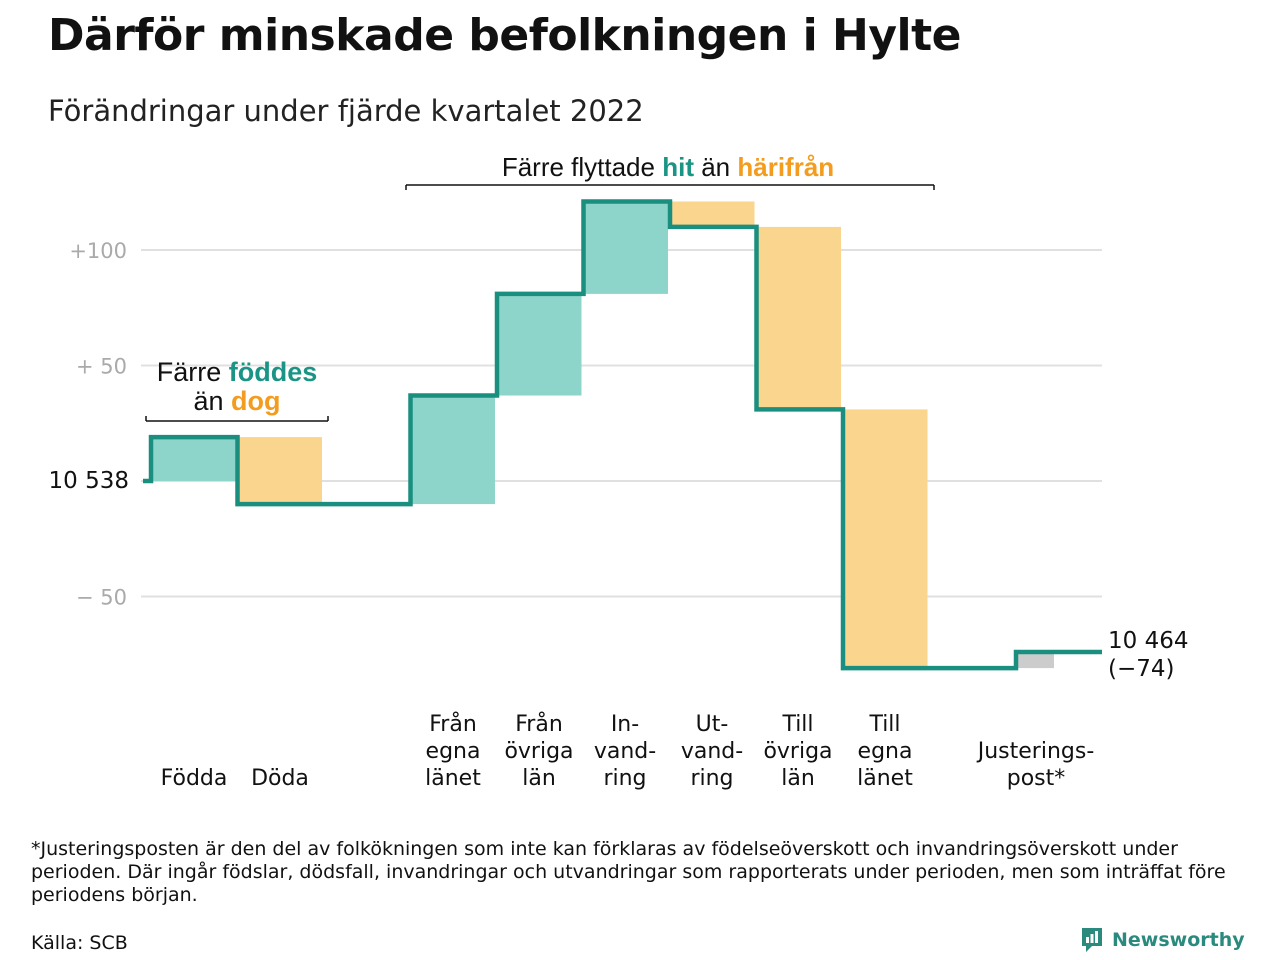 Image resolution: width=1280 pixels, height=960 pixels. I want to click on newsworthy-logo-icon, so click(1092, 940).